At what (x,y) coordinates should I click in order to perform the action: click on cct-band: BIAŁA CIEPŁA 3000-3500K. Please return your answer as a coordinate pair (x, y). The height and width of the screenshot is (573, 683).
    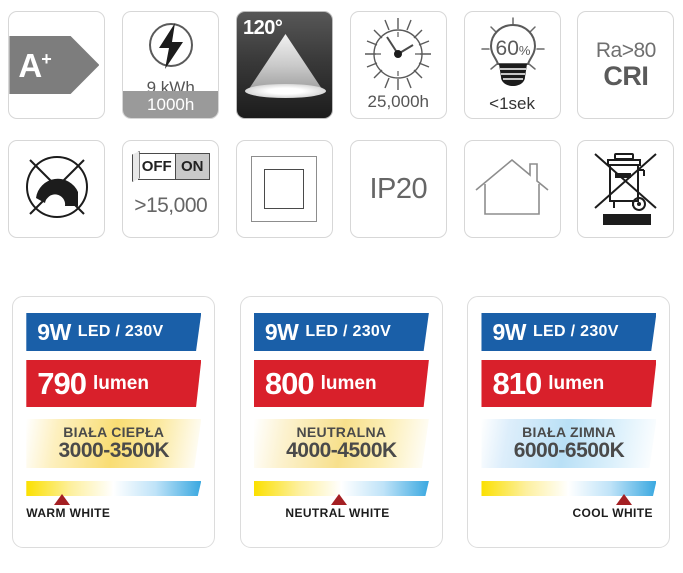
    Looking at the image, I should click on (114, 443).